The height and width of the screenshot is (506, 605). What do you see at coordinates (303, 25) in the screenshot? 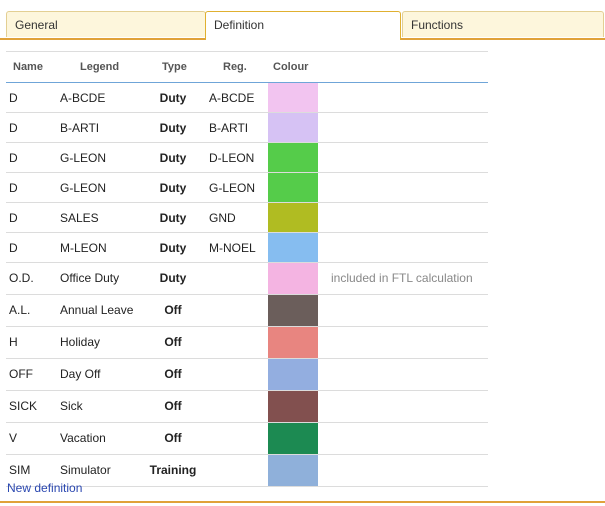
I see `tab-definition: Definition` at bounding box center [303, 25].